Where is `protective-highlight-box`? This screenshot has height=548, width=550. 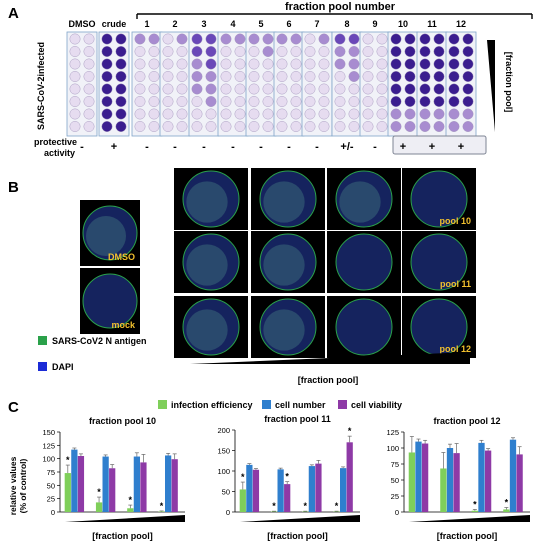
protective-highlight-box is located at coordinates (439, 145).